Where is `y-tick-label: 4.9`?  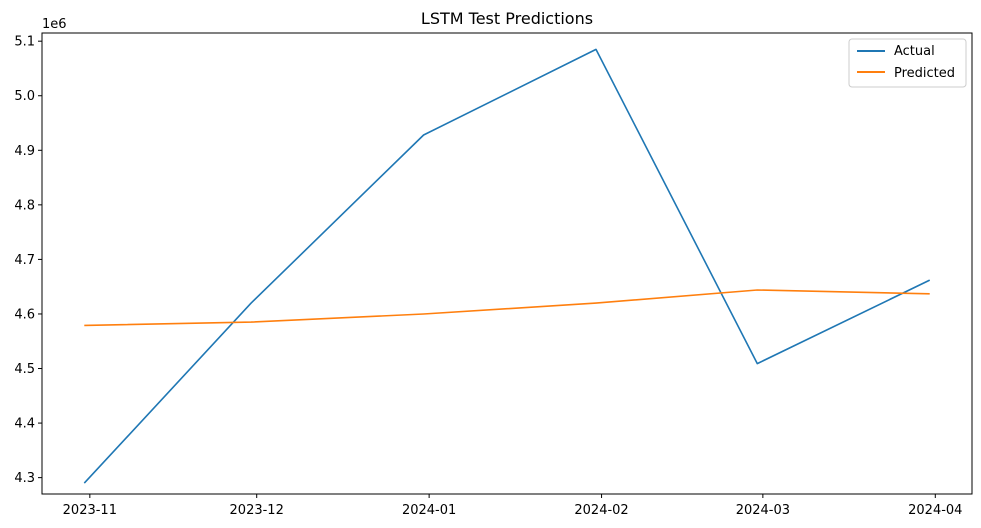 y-tick-label: 4.9 is located at coordinates (24, 151).